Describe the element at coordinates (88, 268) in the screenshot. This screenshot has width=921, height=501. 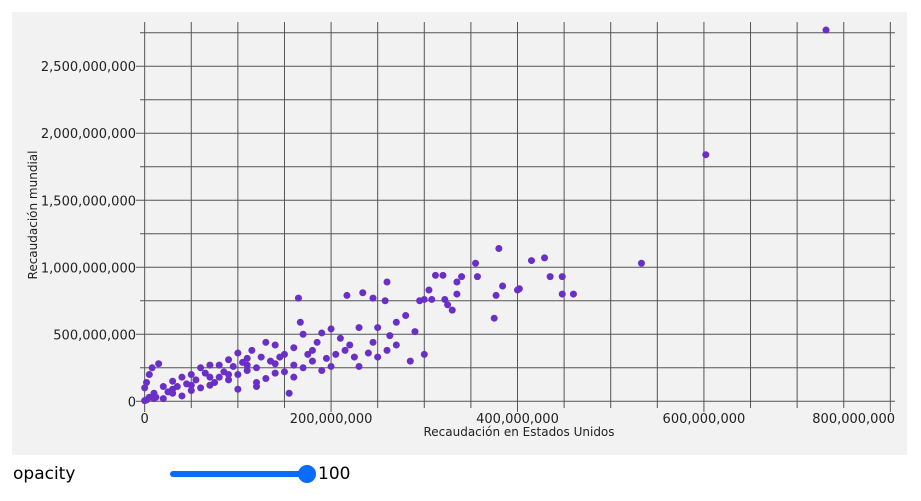
I see `y-tick-label: 1,000,000,000` at that location.